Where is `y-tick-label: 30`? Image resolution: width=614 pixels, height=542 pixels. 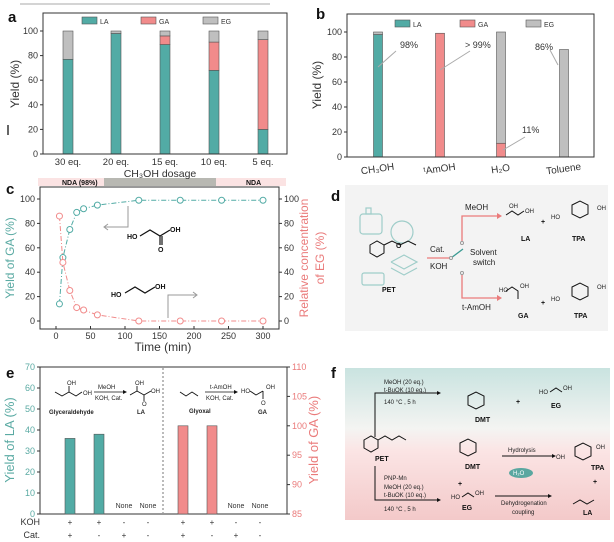 y-tick-label: 30 is located at coordinates (30, 451).